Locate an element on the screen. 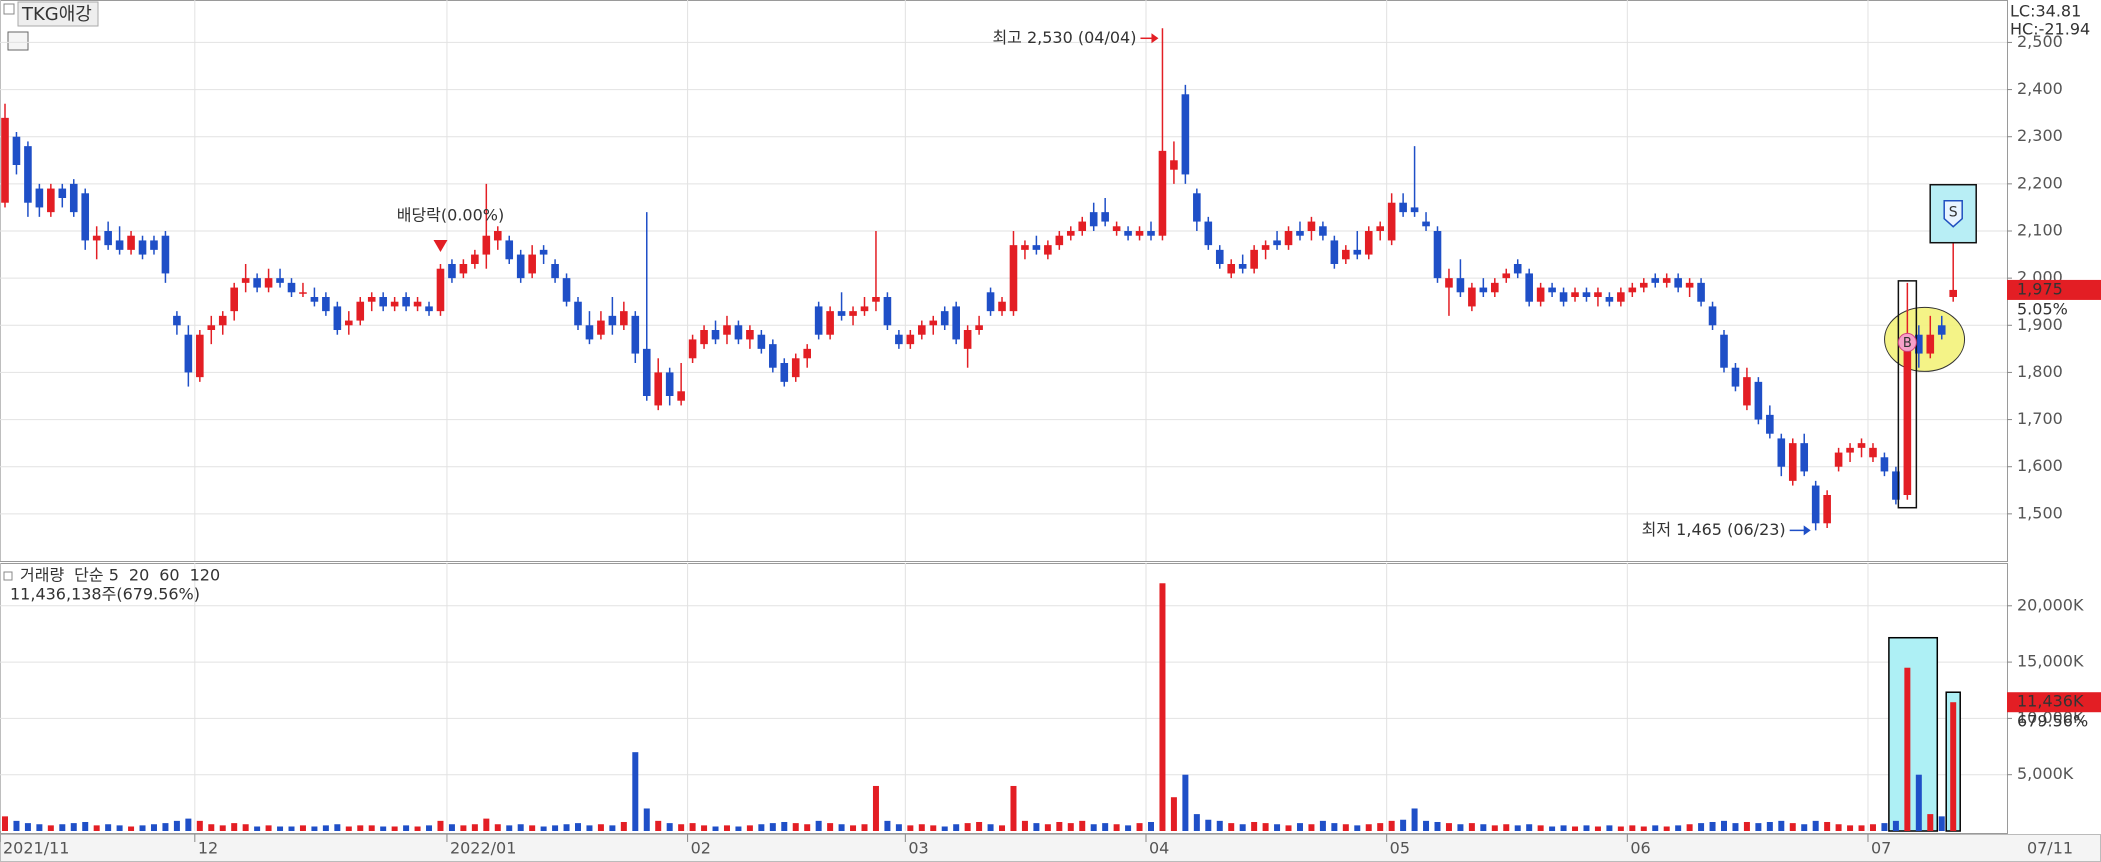 The height and width of the screenshot is (862, 2101). x-tick-label: 05 is located at coordinates (1400, 848).